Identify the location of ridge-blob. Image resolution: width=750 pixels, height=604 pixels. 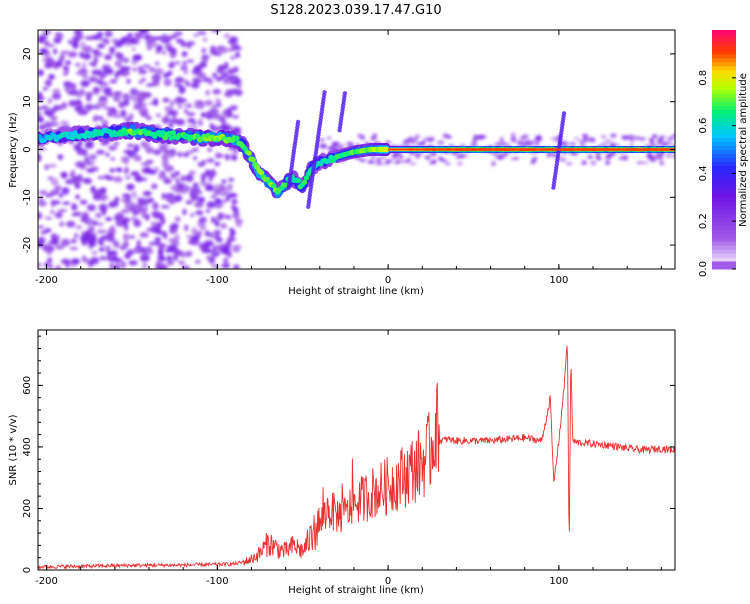
(173, 133).